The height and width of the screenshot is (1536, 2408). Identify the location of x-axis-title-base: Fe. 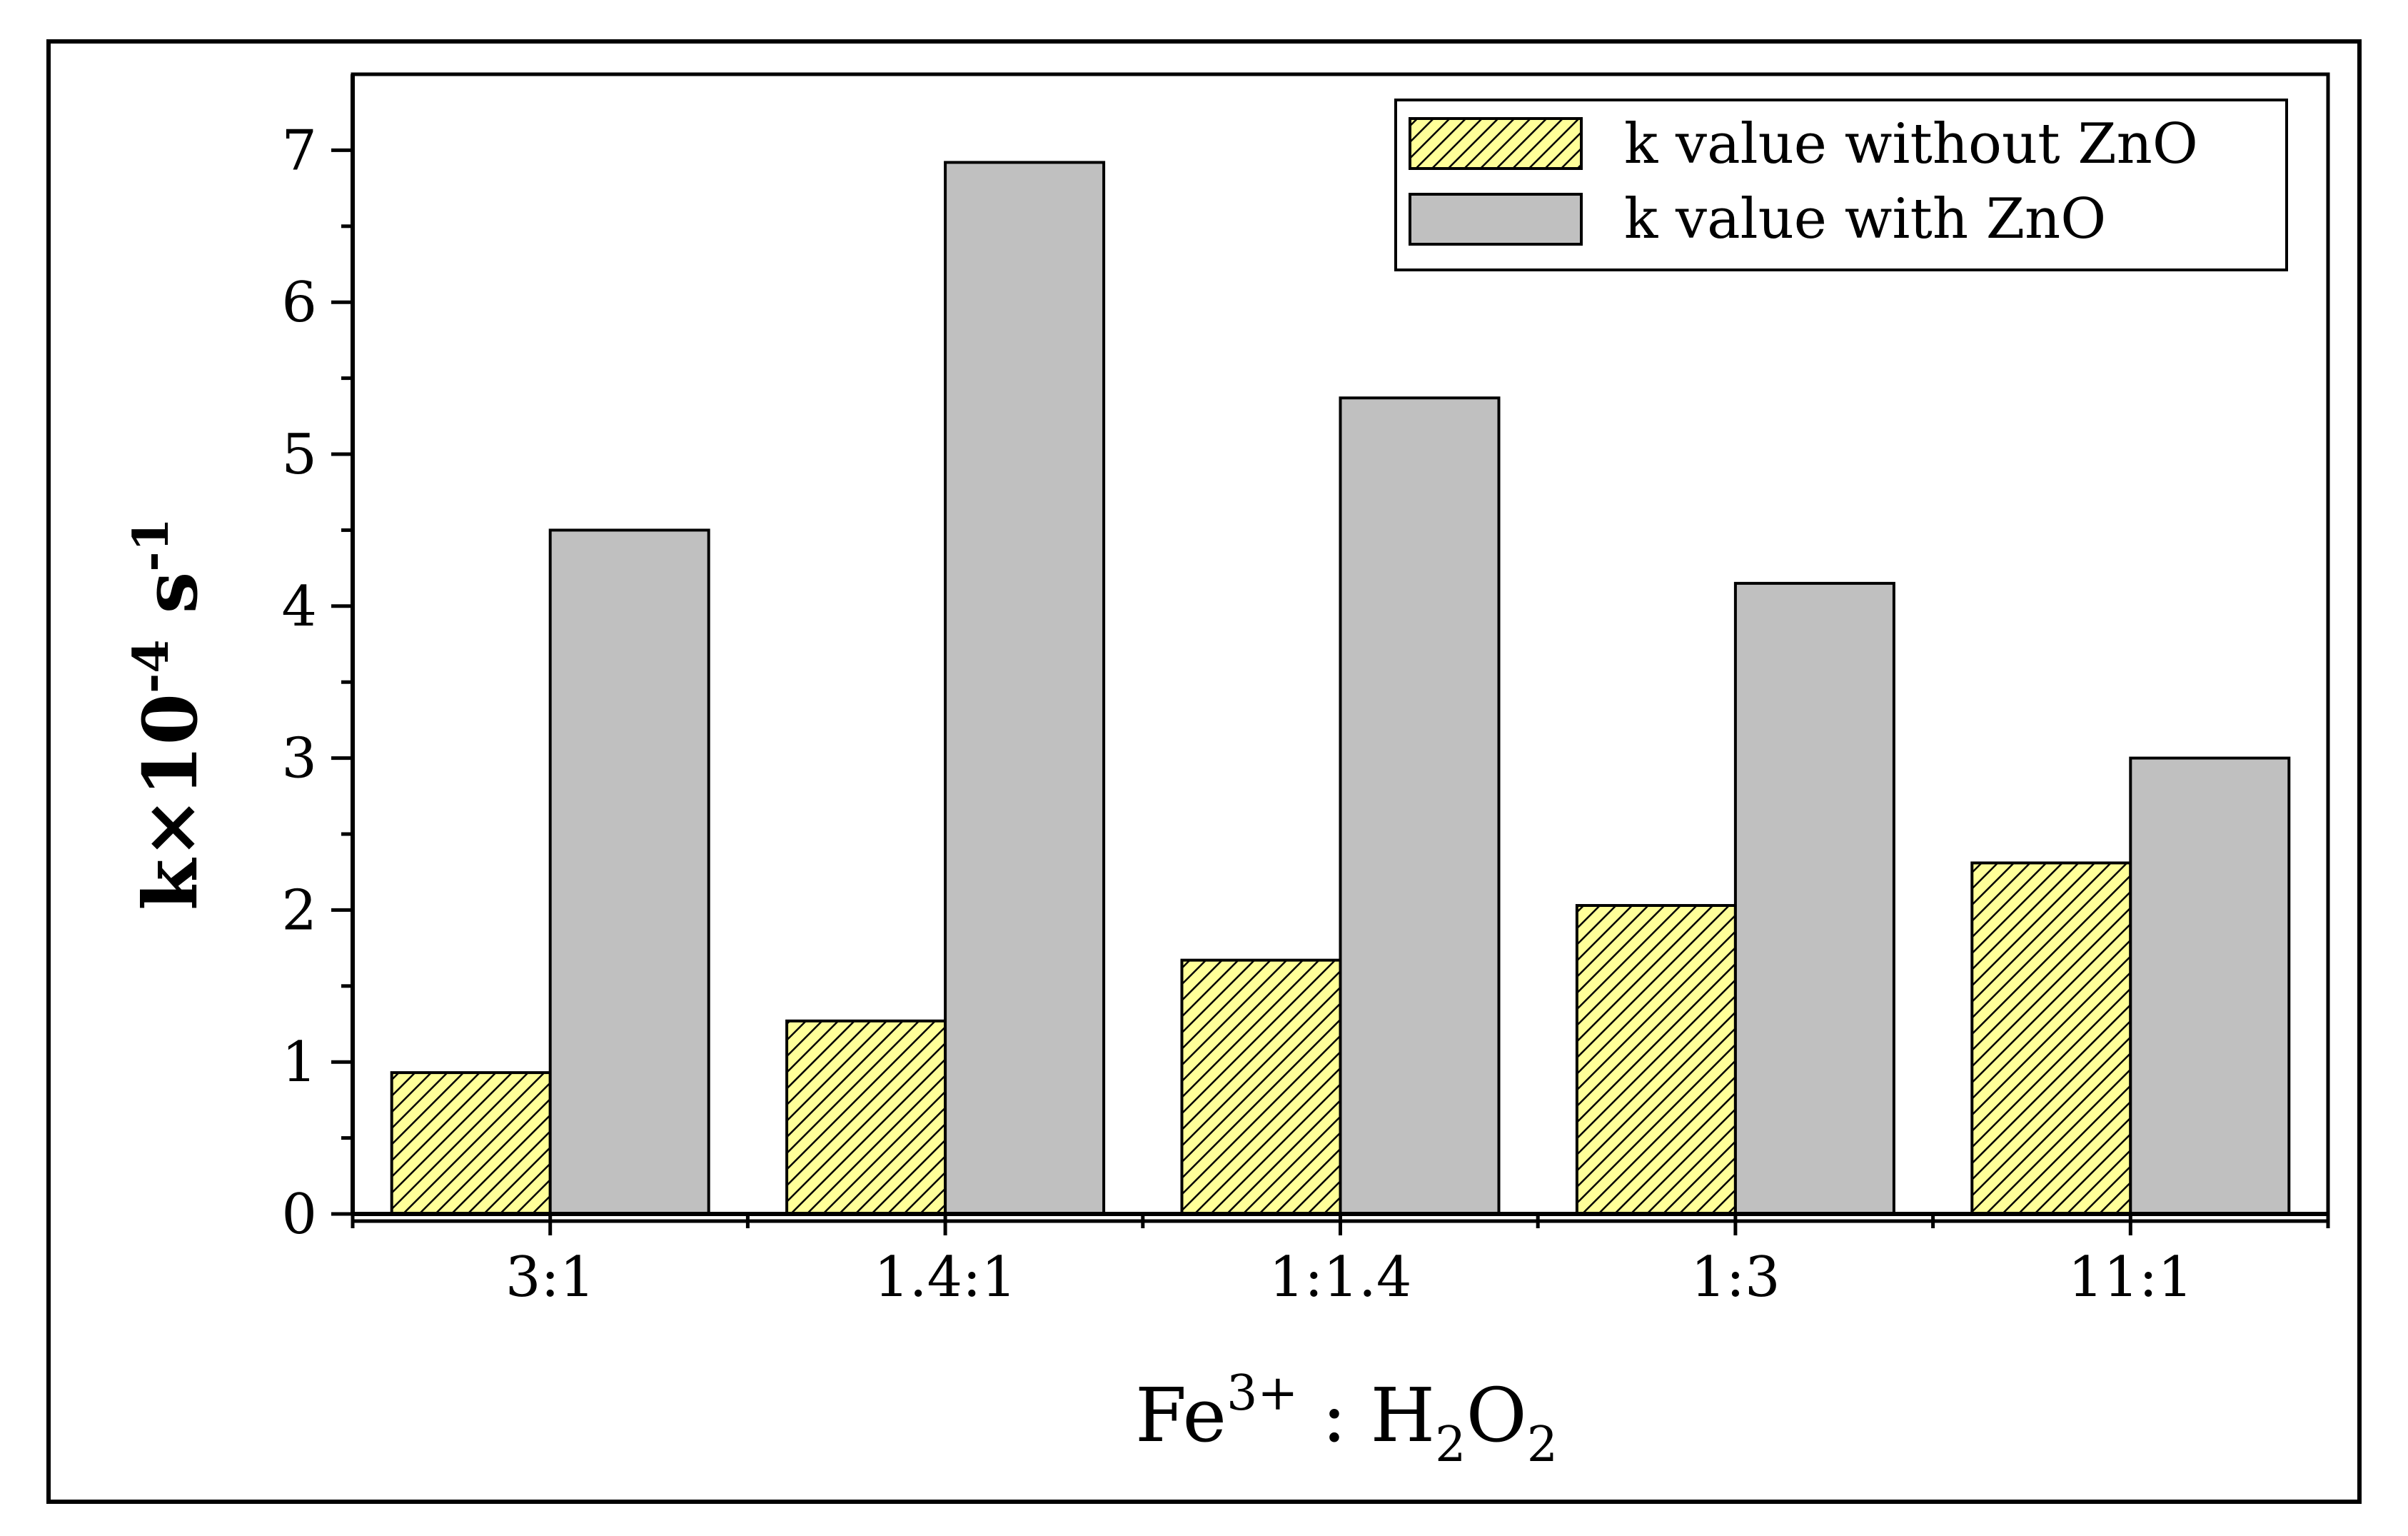
(1180, 1415).